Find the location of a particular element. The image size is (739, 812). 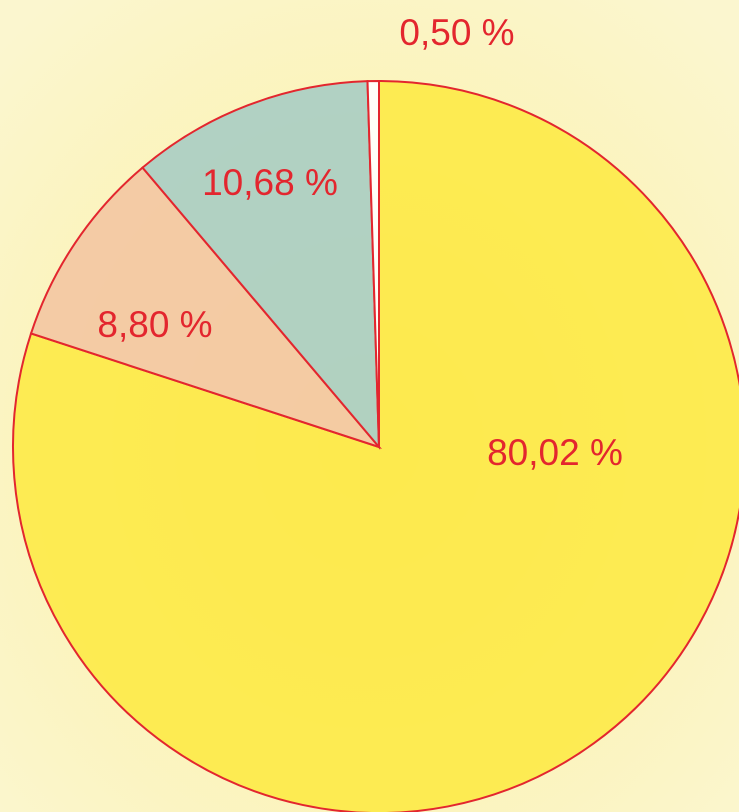

slice-label: 10,68 % is located at coordinates (270, 182).